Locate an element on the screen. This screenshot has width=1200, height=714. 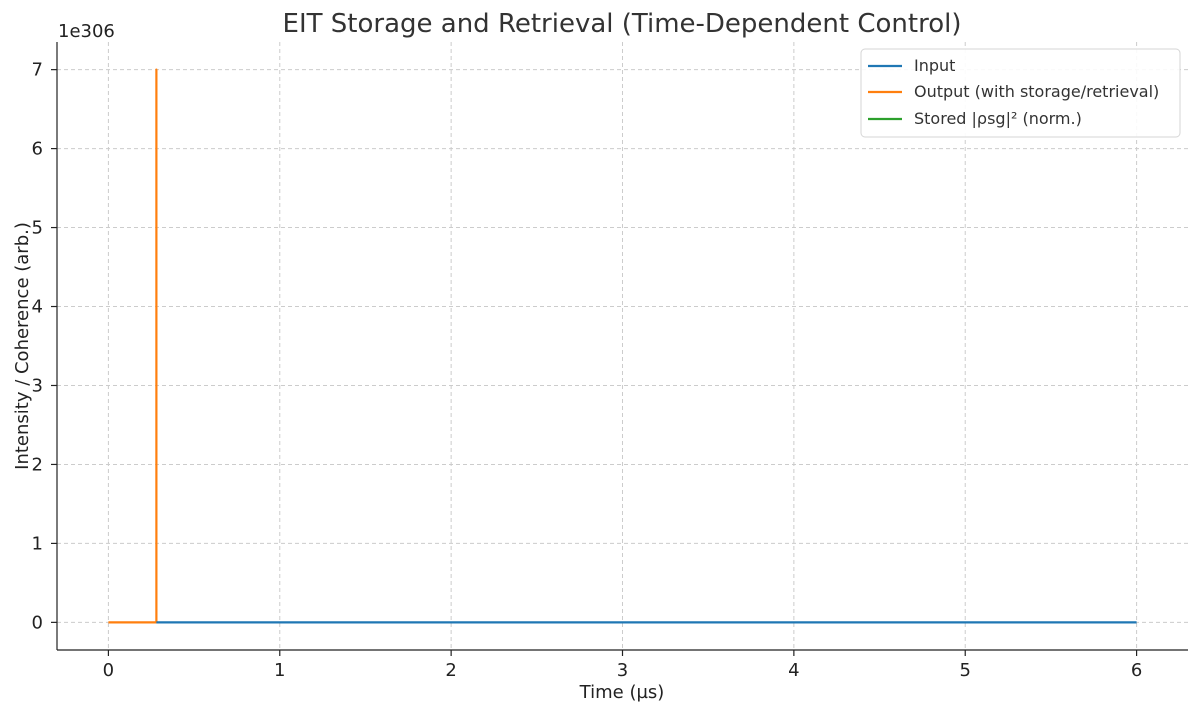
x-axis-title: Time (µs) is located at coordinates (622, 692).